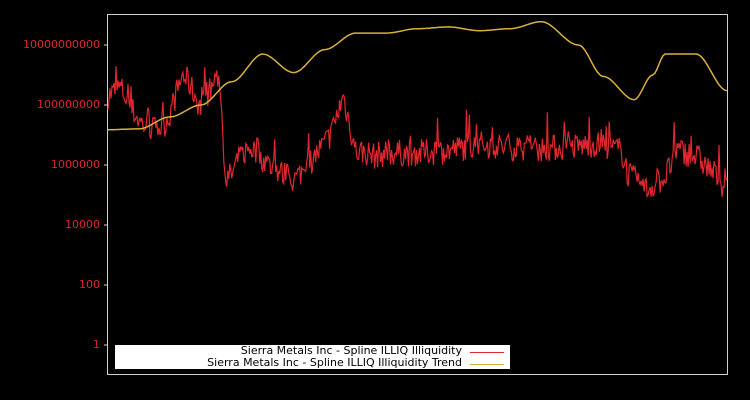 The width and height of the screenshot is (750, 400). I want to click on y-tick-label: 1000000, so click(75, 164).